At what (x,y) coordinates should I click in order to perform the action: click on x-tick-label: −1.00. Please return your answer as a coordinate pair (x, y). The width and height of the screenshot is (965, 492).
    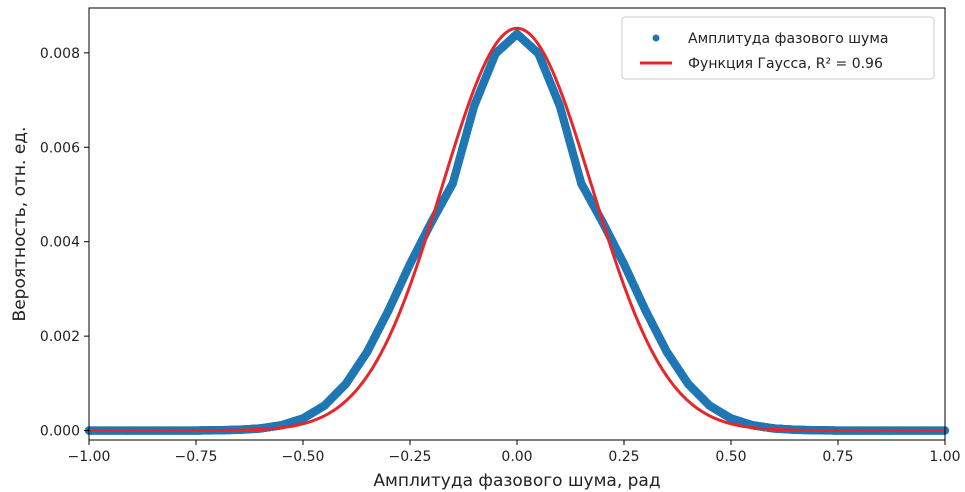
    Looking at the image, I should click on (89, 457).